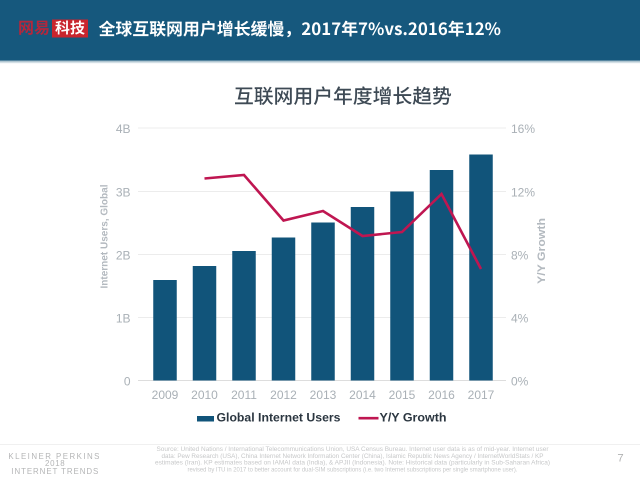  I want to click on svg-text: 2017, so click(481, 395).